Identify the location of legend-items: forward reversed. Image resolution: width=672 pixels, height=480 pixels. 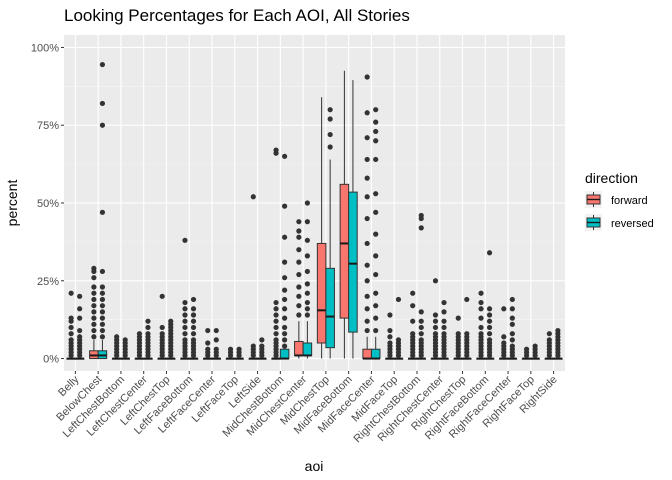
(619, 211).